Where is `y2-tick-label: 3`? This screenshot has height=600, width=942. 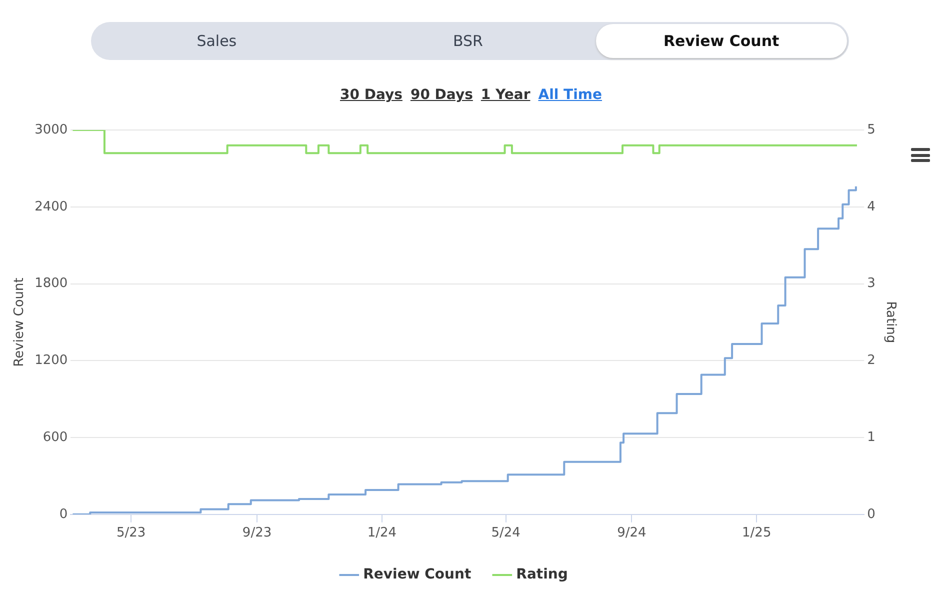 y2-tick-label: 3 is located at coordinates (871, 284).